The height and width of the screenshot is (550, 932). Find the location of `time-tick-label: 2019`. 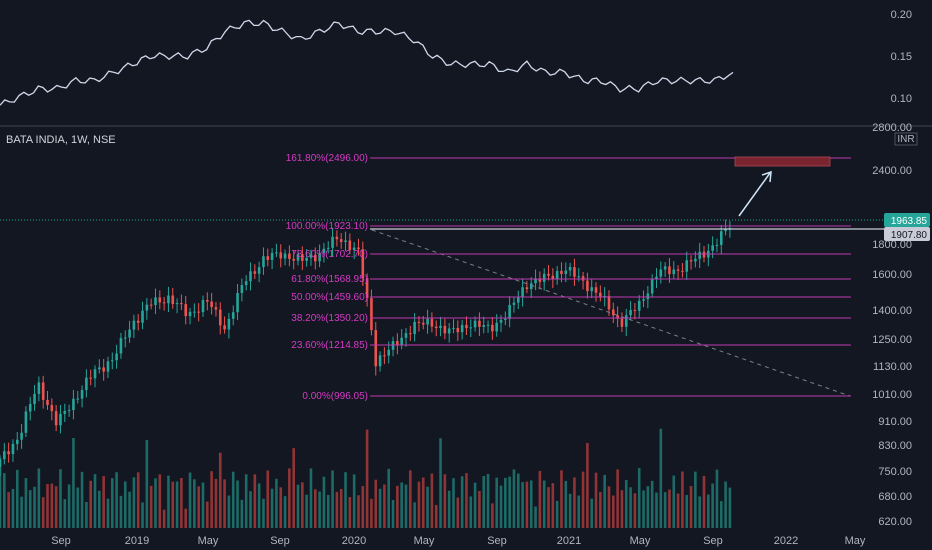

time-tick-label: 2019 is located at coordinates (137, 541).